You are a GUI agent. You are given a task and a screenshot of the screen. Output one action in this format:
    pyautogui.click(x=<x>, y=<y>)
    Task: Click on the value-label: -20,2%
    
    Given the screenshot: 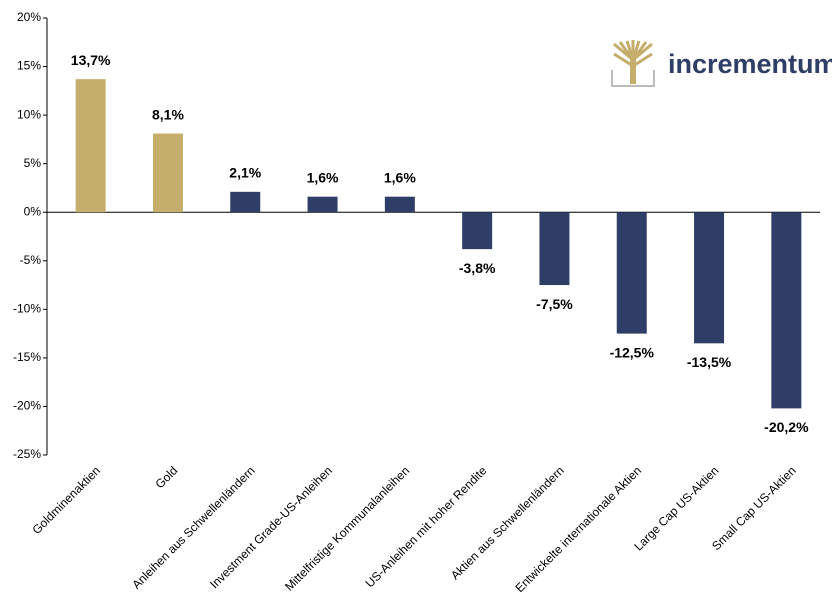 What is the action you would take?
    pyautogui.click(x=786, y=427)
    